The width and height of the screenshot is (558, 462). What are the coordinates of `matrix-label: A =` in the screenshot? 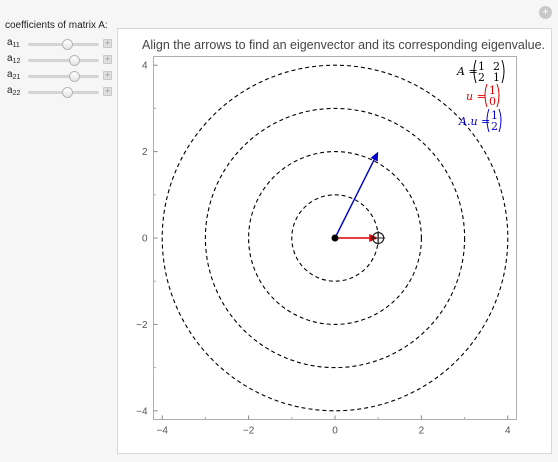 It's located at (467, 71).